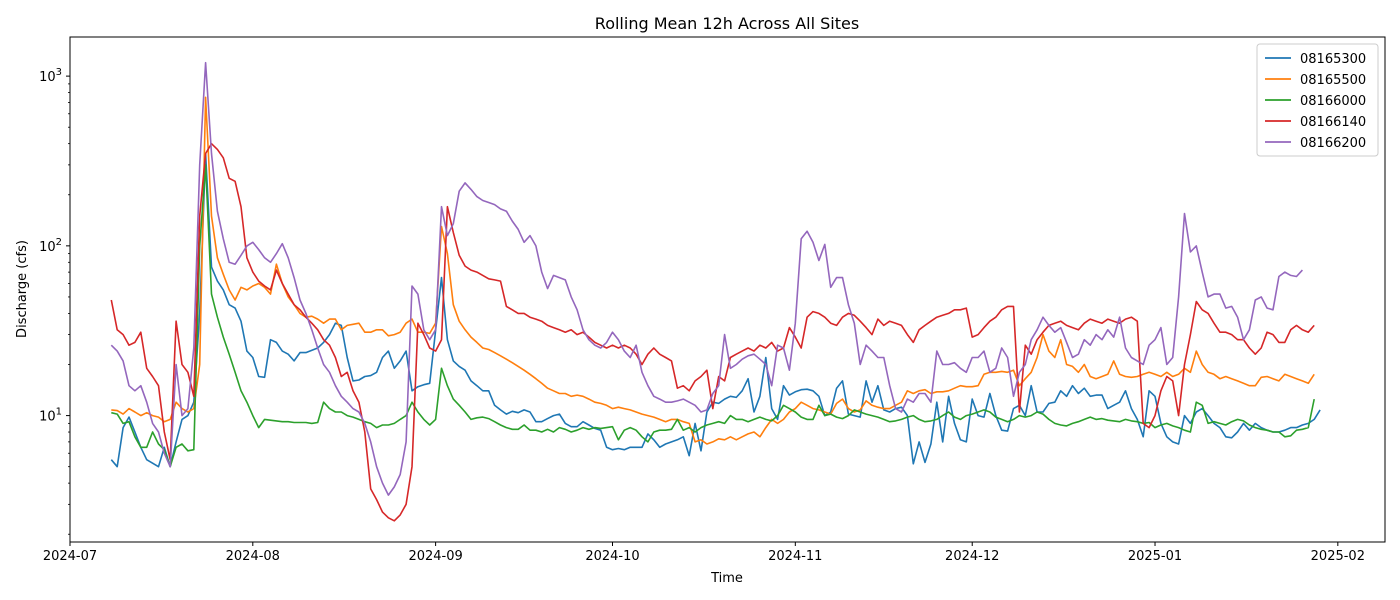  Describe the element at coordinates (1333, 122) in the screenshot. I see `legend-label-08166140: 08166140` at that location.